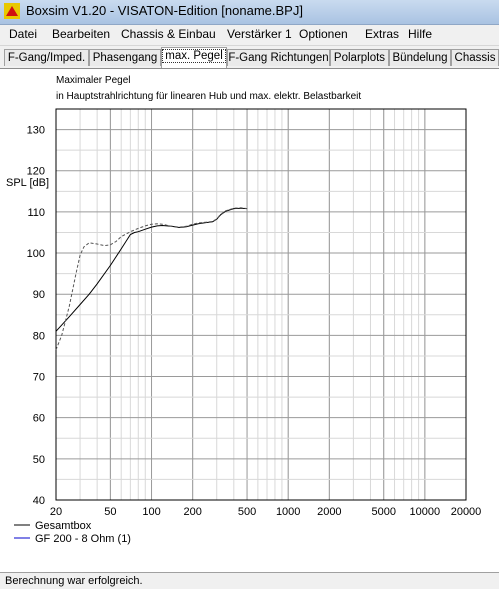 This screenshot has width=499, height=589. What do you see at coordinates (12, 11) in the screenshot?
I see `app-icon` at bounding box center [12, 11].